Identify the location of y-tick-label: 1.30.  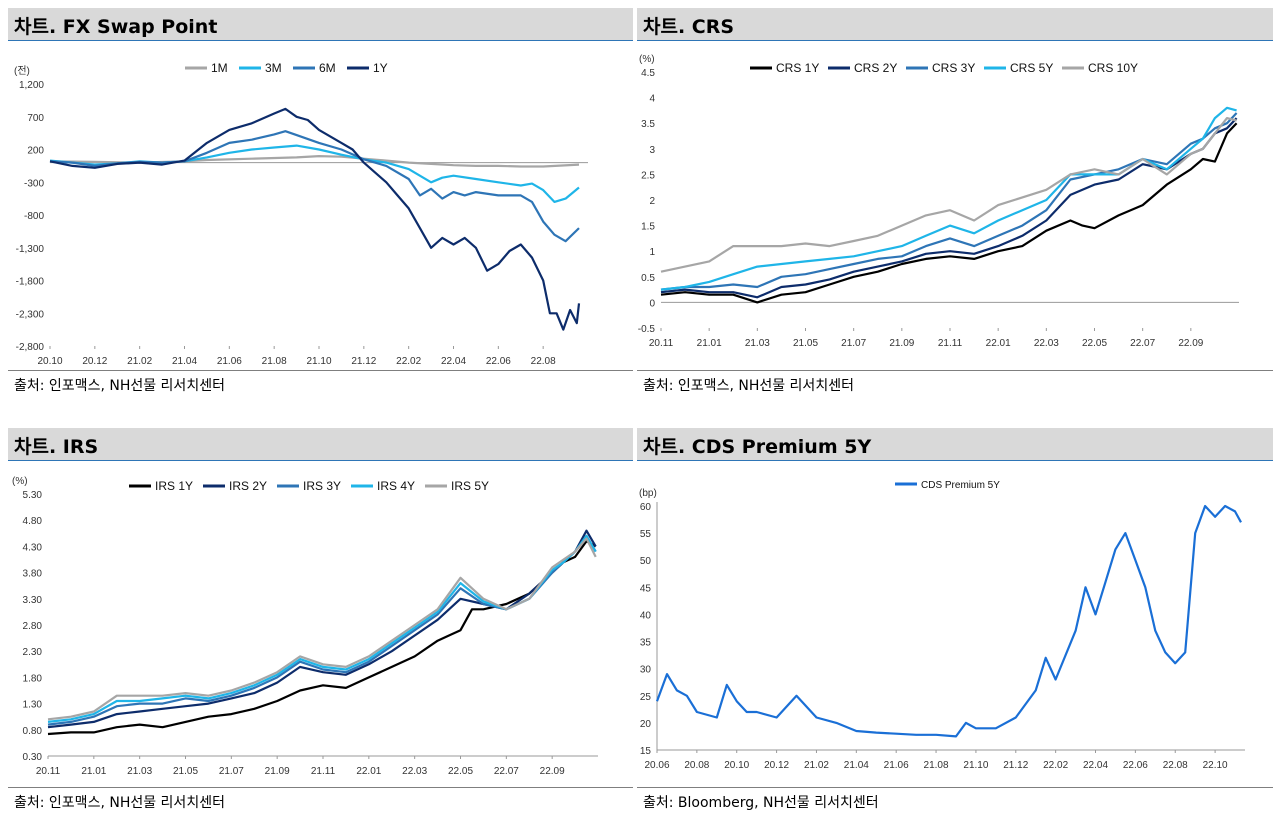
(33, 705).